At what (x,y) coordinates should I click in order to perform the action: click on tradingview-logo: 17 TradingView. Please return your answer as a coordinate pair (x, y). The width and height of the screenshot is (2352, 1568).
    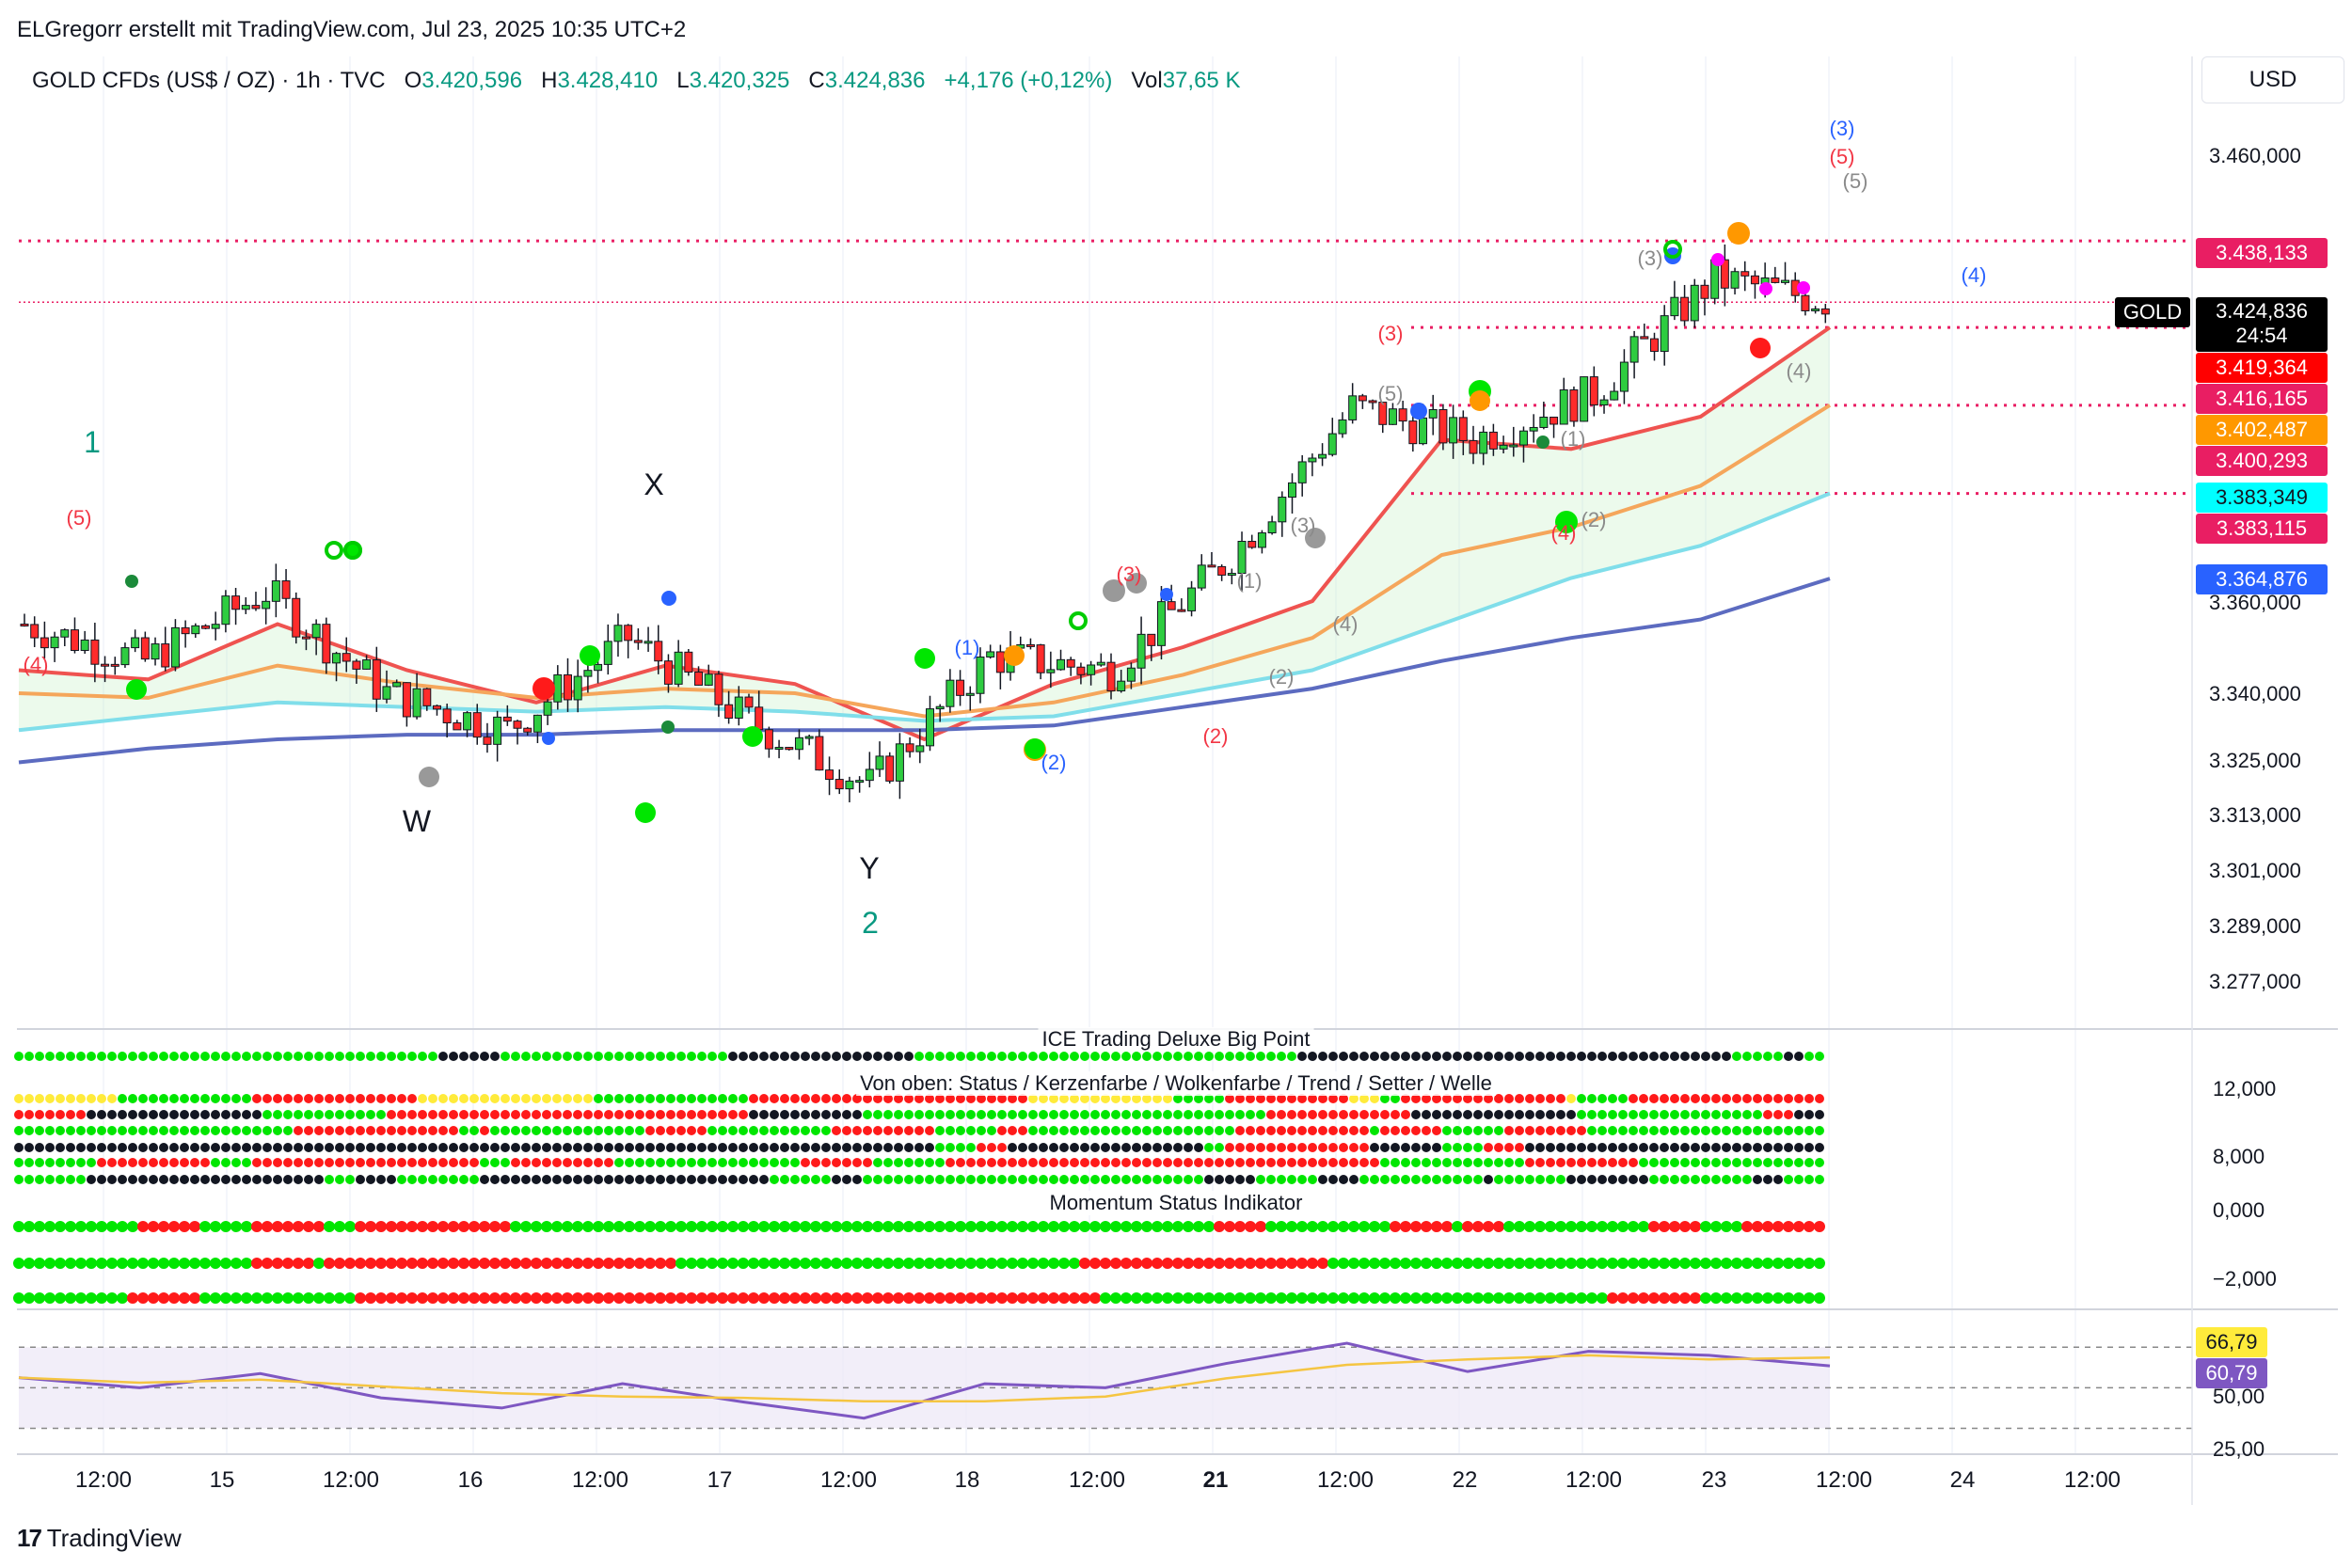
    Looking at the image, I should click on (99, 1538).